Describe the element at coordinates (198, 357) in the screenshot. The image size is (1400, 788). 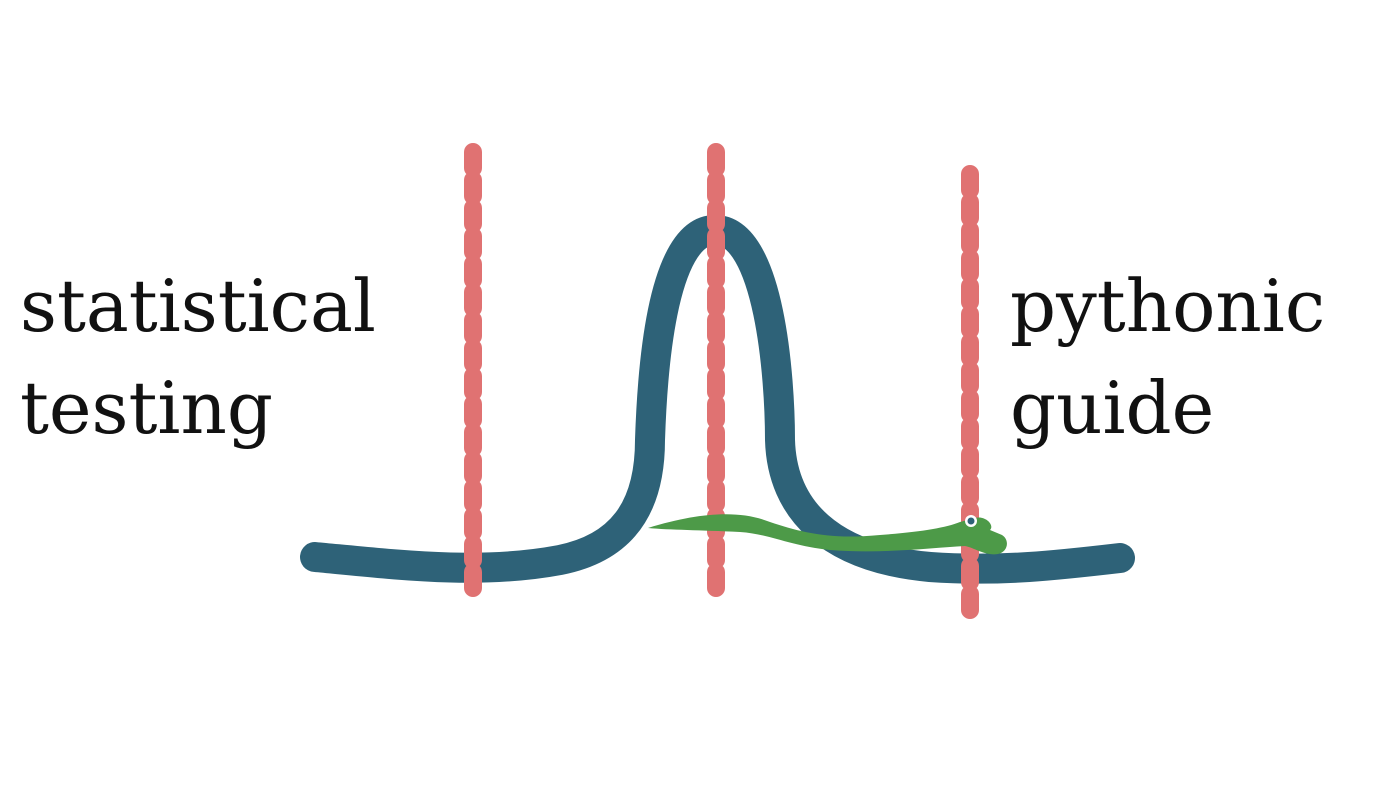
I see `title-statistical-testing: statistical testing` at that location.